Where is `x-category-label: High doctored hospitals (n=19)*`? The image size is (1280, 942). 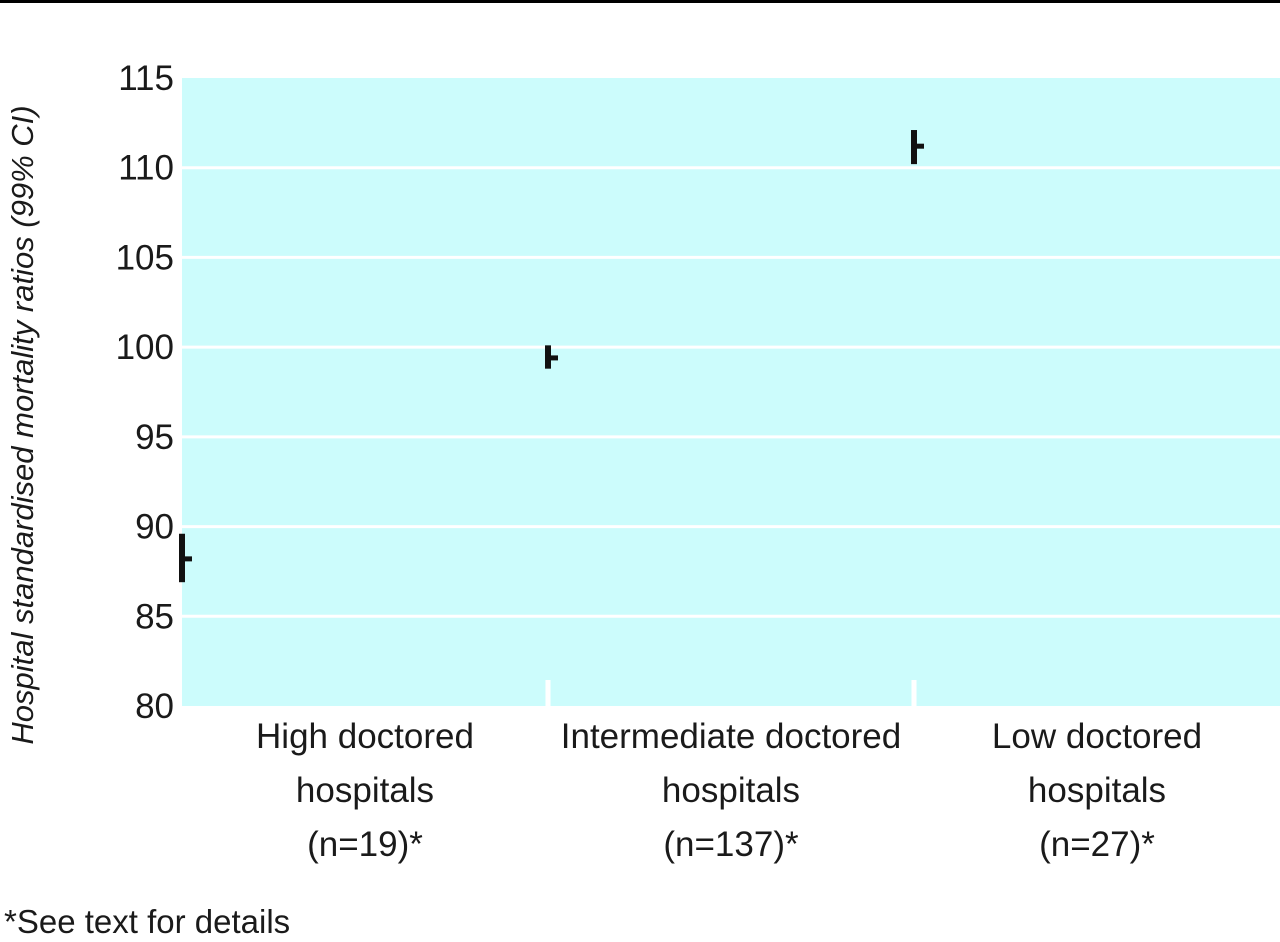 x-category-label: High doctored hospitals (n=19)* is located at coordinates (365, 790).